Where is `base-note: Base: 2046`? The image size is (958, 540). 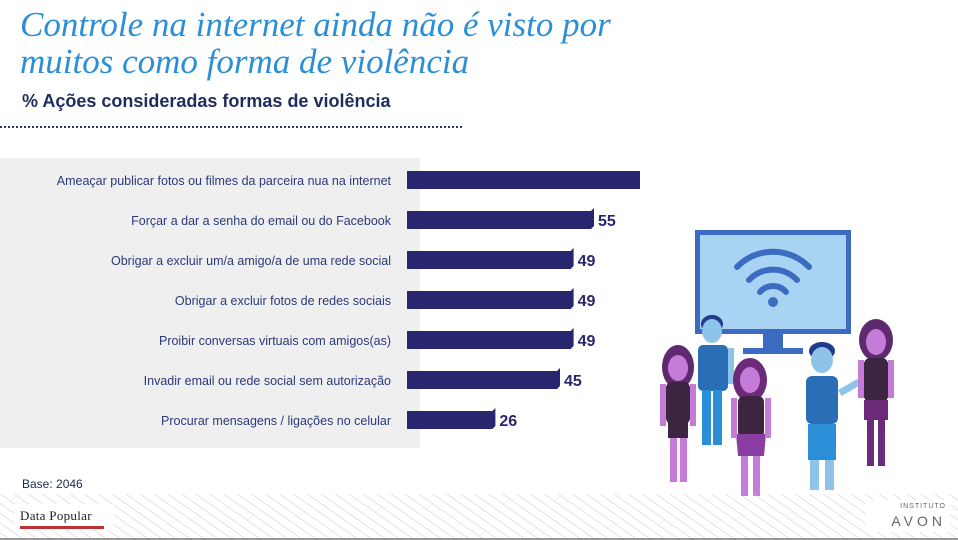 base-note: Base: 2046 is located at coordinates (52, 484).